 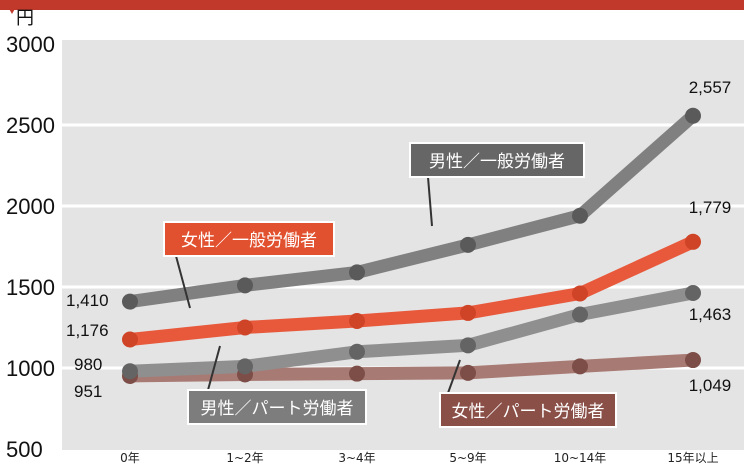 What do you see at coordinates (430, 201) in the screenshot?
I see `leader-line-s0` at bounding box center [430, 201].